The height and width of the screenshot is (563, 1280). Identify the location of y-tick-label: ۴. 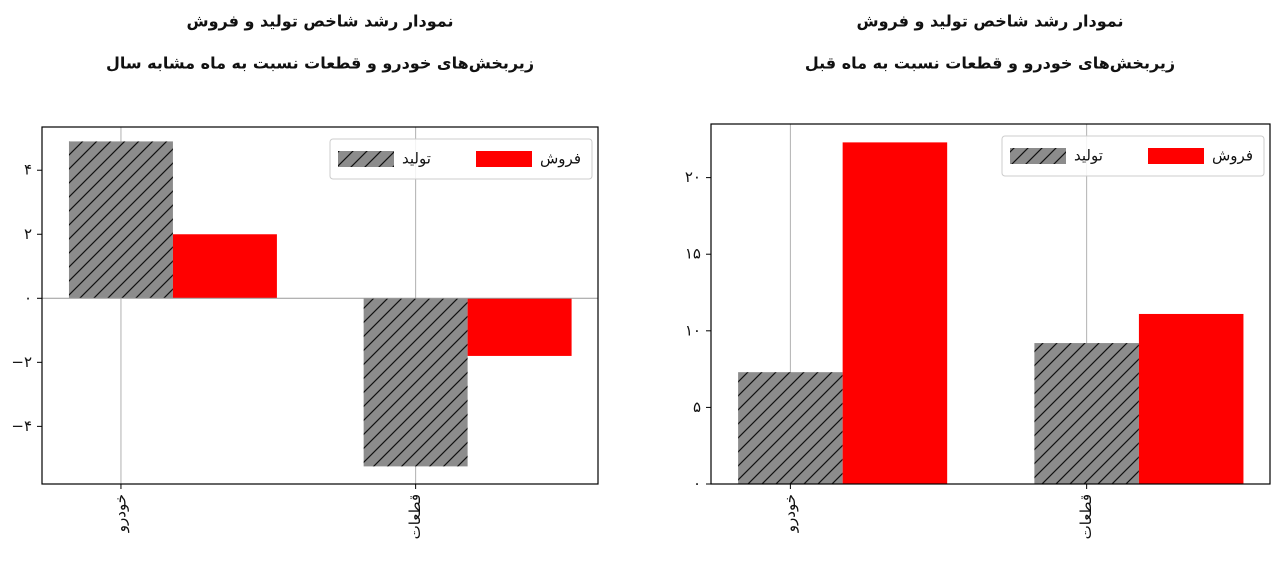
(28, 170).